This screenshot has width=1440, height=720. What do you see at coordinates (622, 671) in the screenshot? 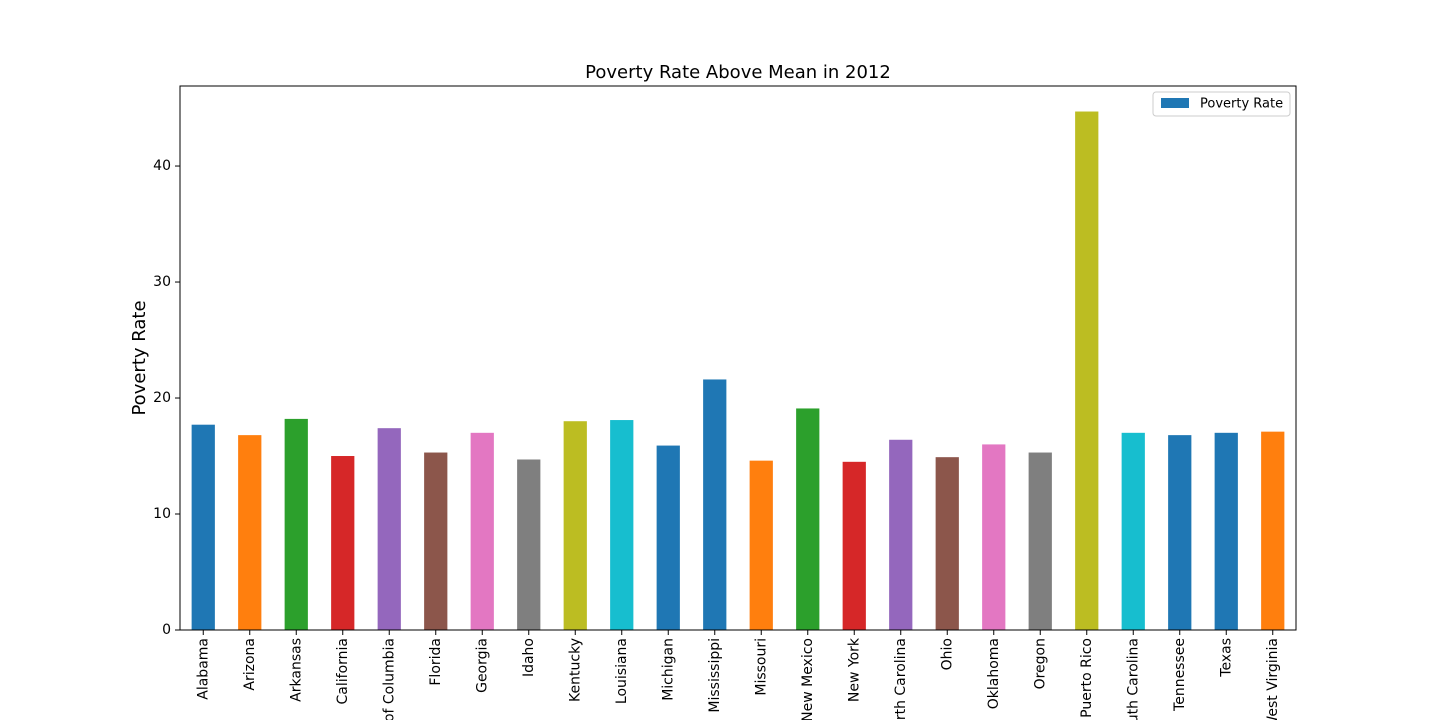
I see `x-tick-label: Louisiana` at bounding box center [622, 671].